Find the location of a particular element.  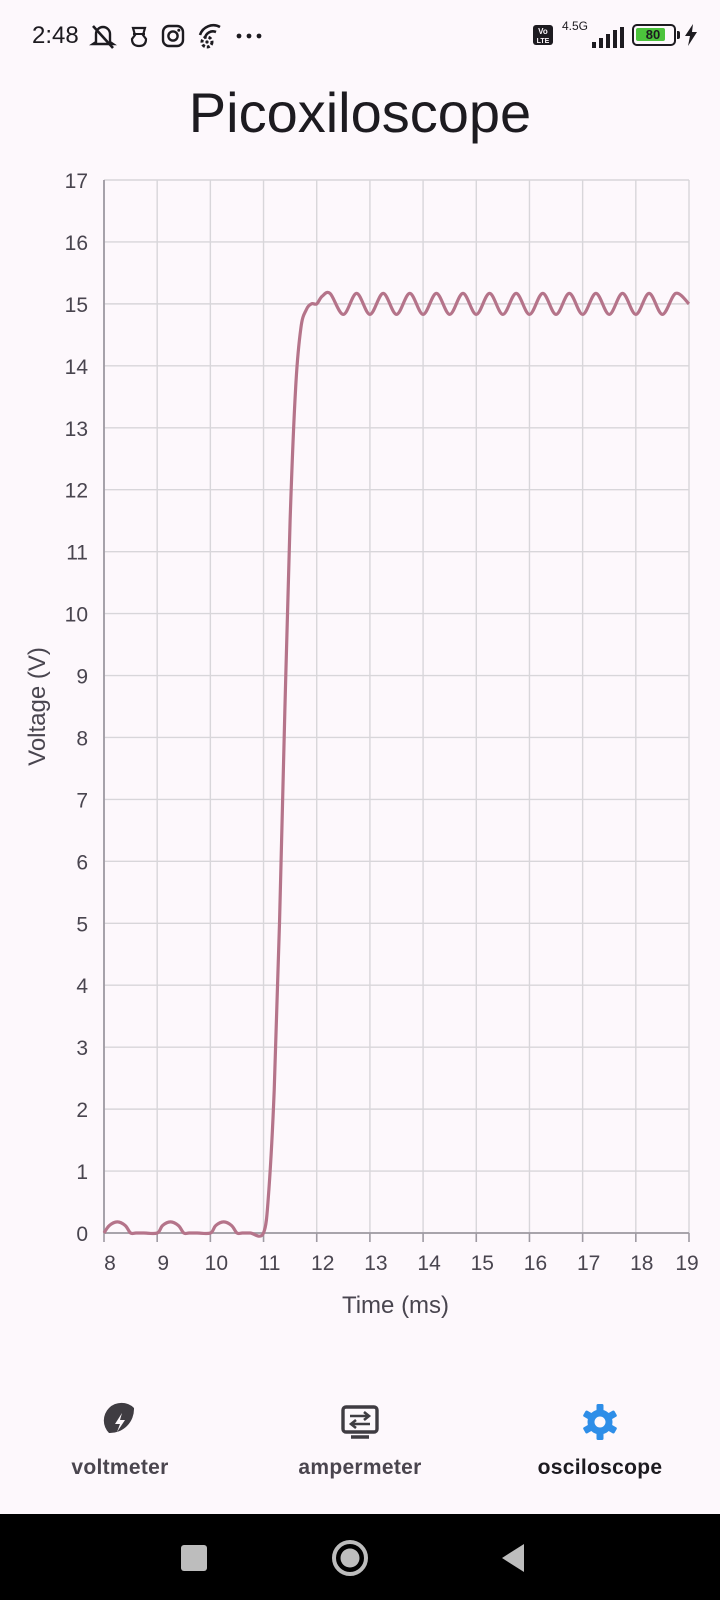

y-tick-label: 7 is located at coordinates (82, 800).